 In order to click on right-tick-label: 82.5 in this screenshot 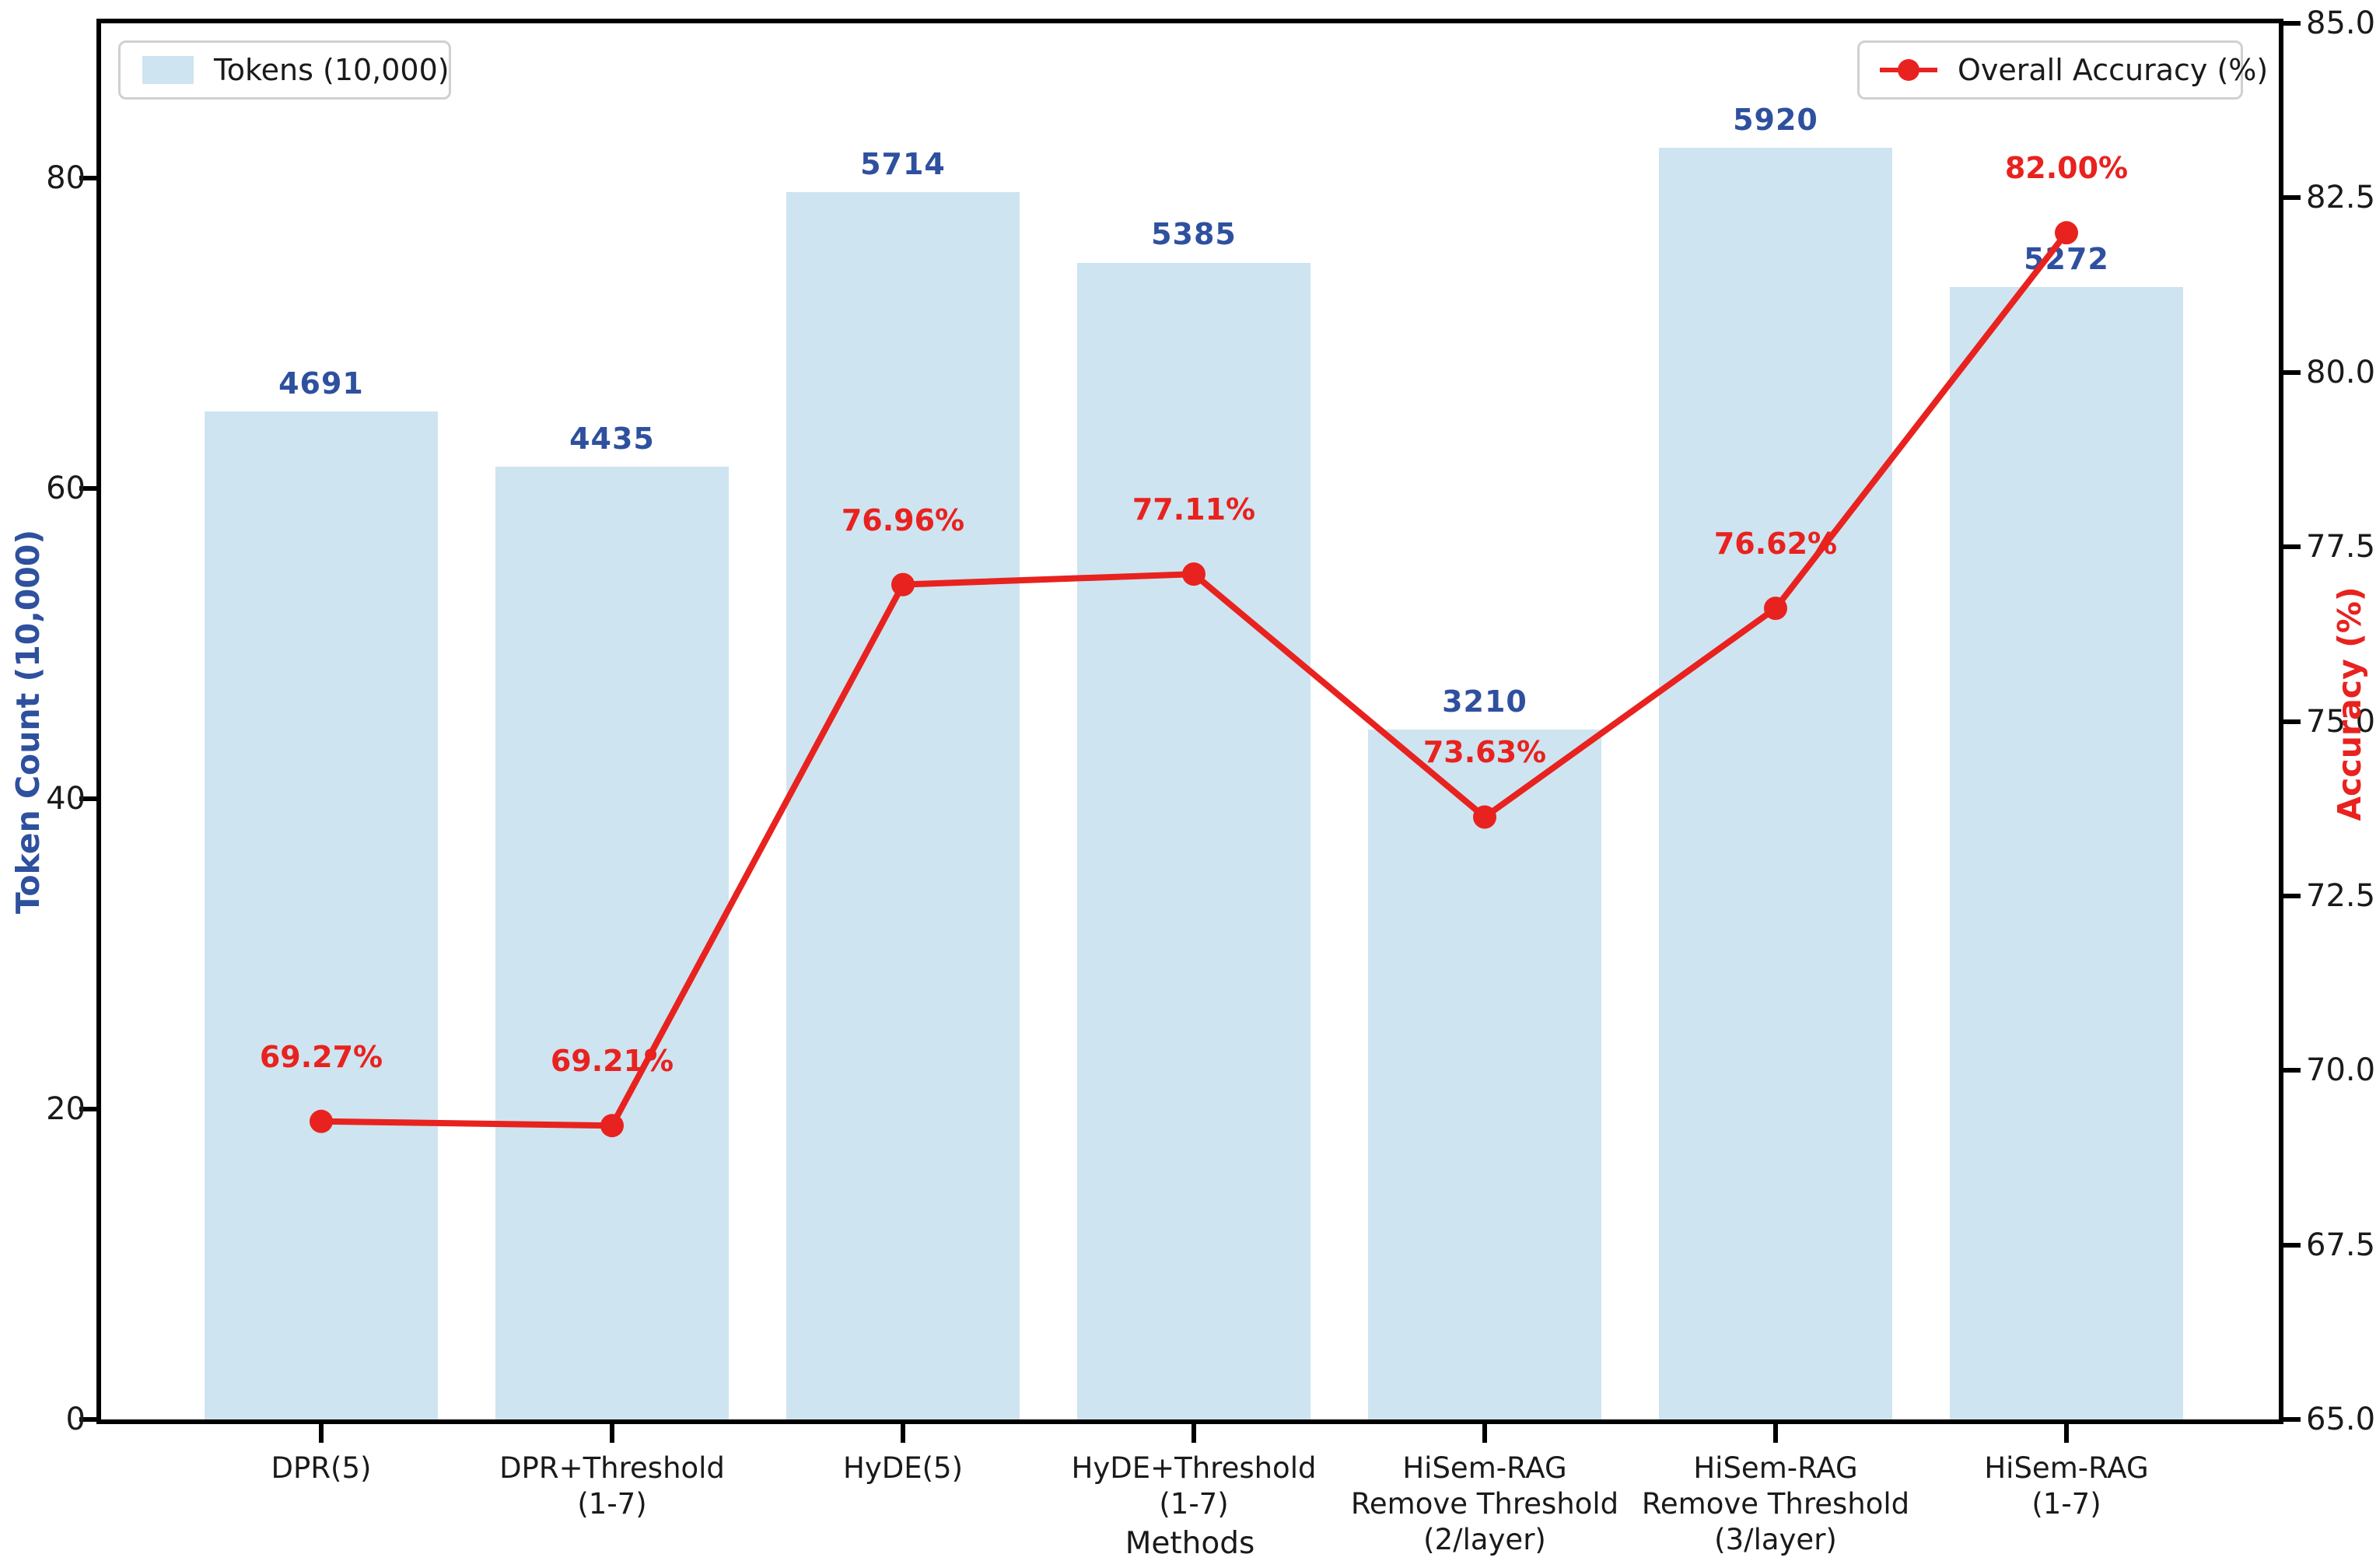, I will do `click(2341, 198)`.